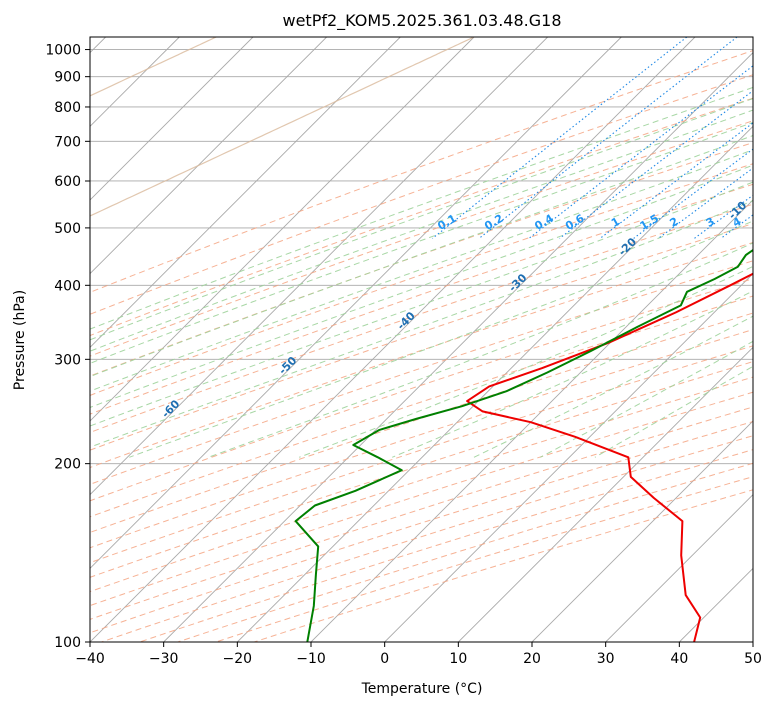 This screenshot has width=775, height=708. Describe the element at coordinates (679, 659) in the screenshot. I see `x-tick-label: 40` at that location.